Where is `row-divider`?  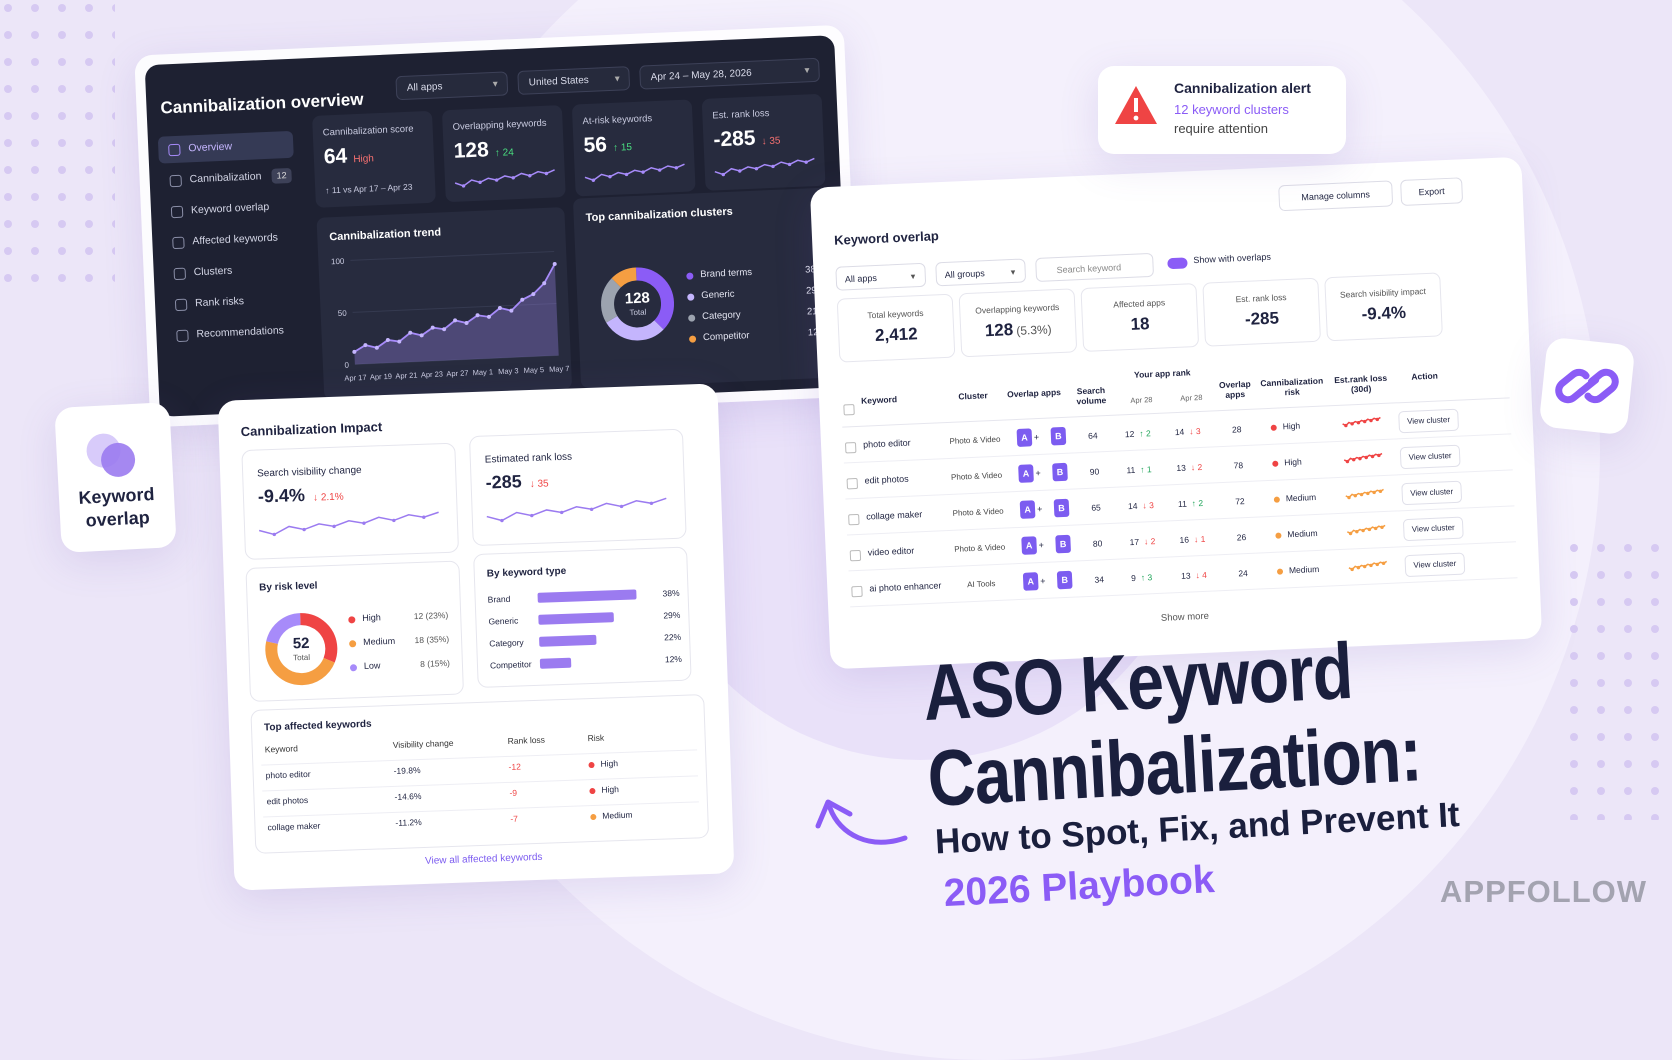 row-divider is located at coordinates (481, 809).